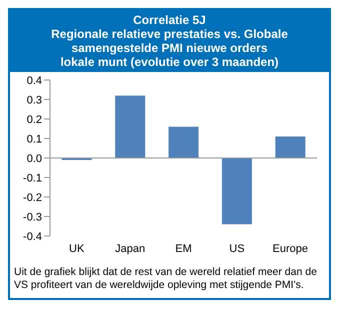  I want to click on y-tick-label: 0.4, so click(34, 80).